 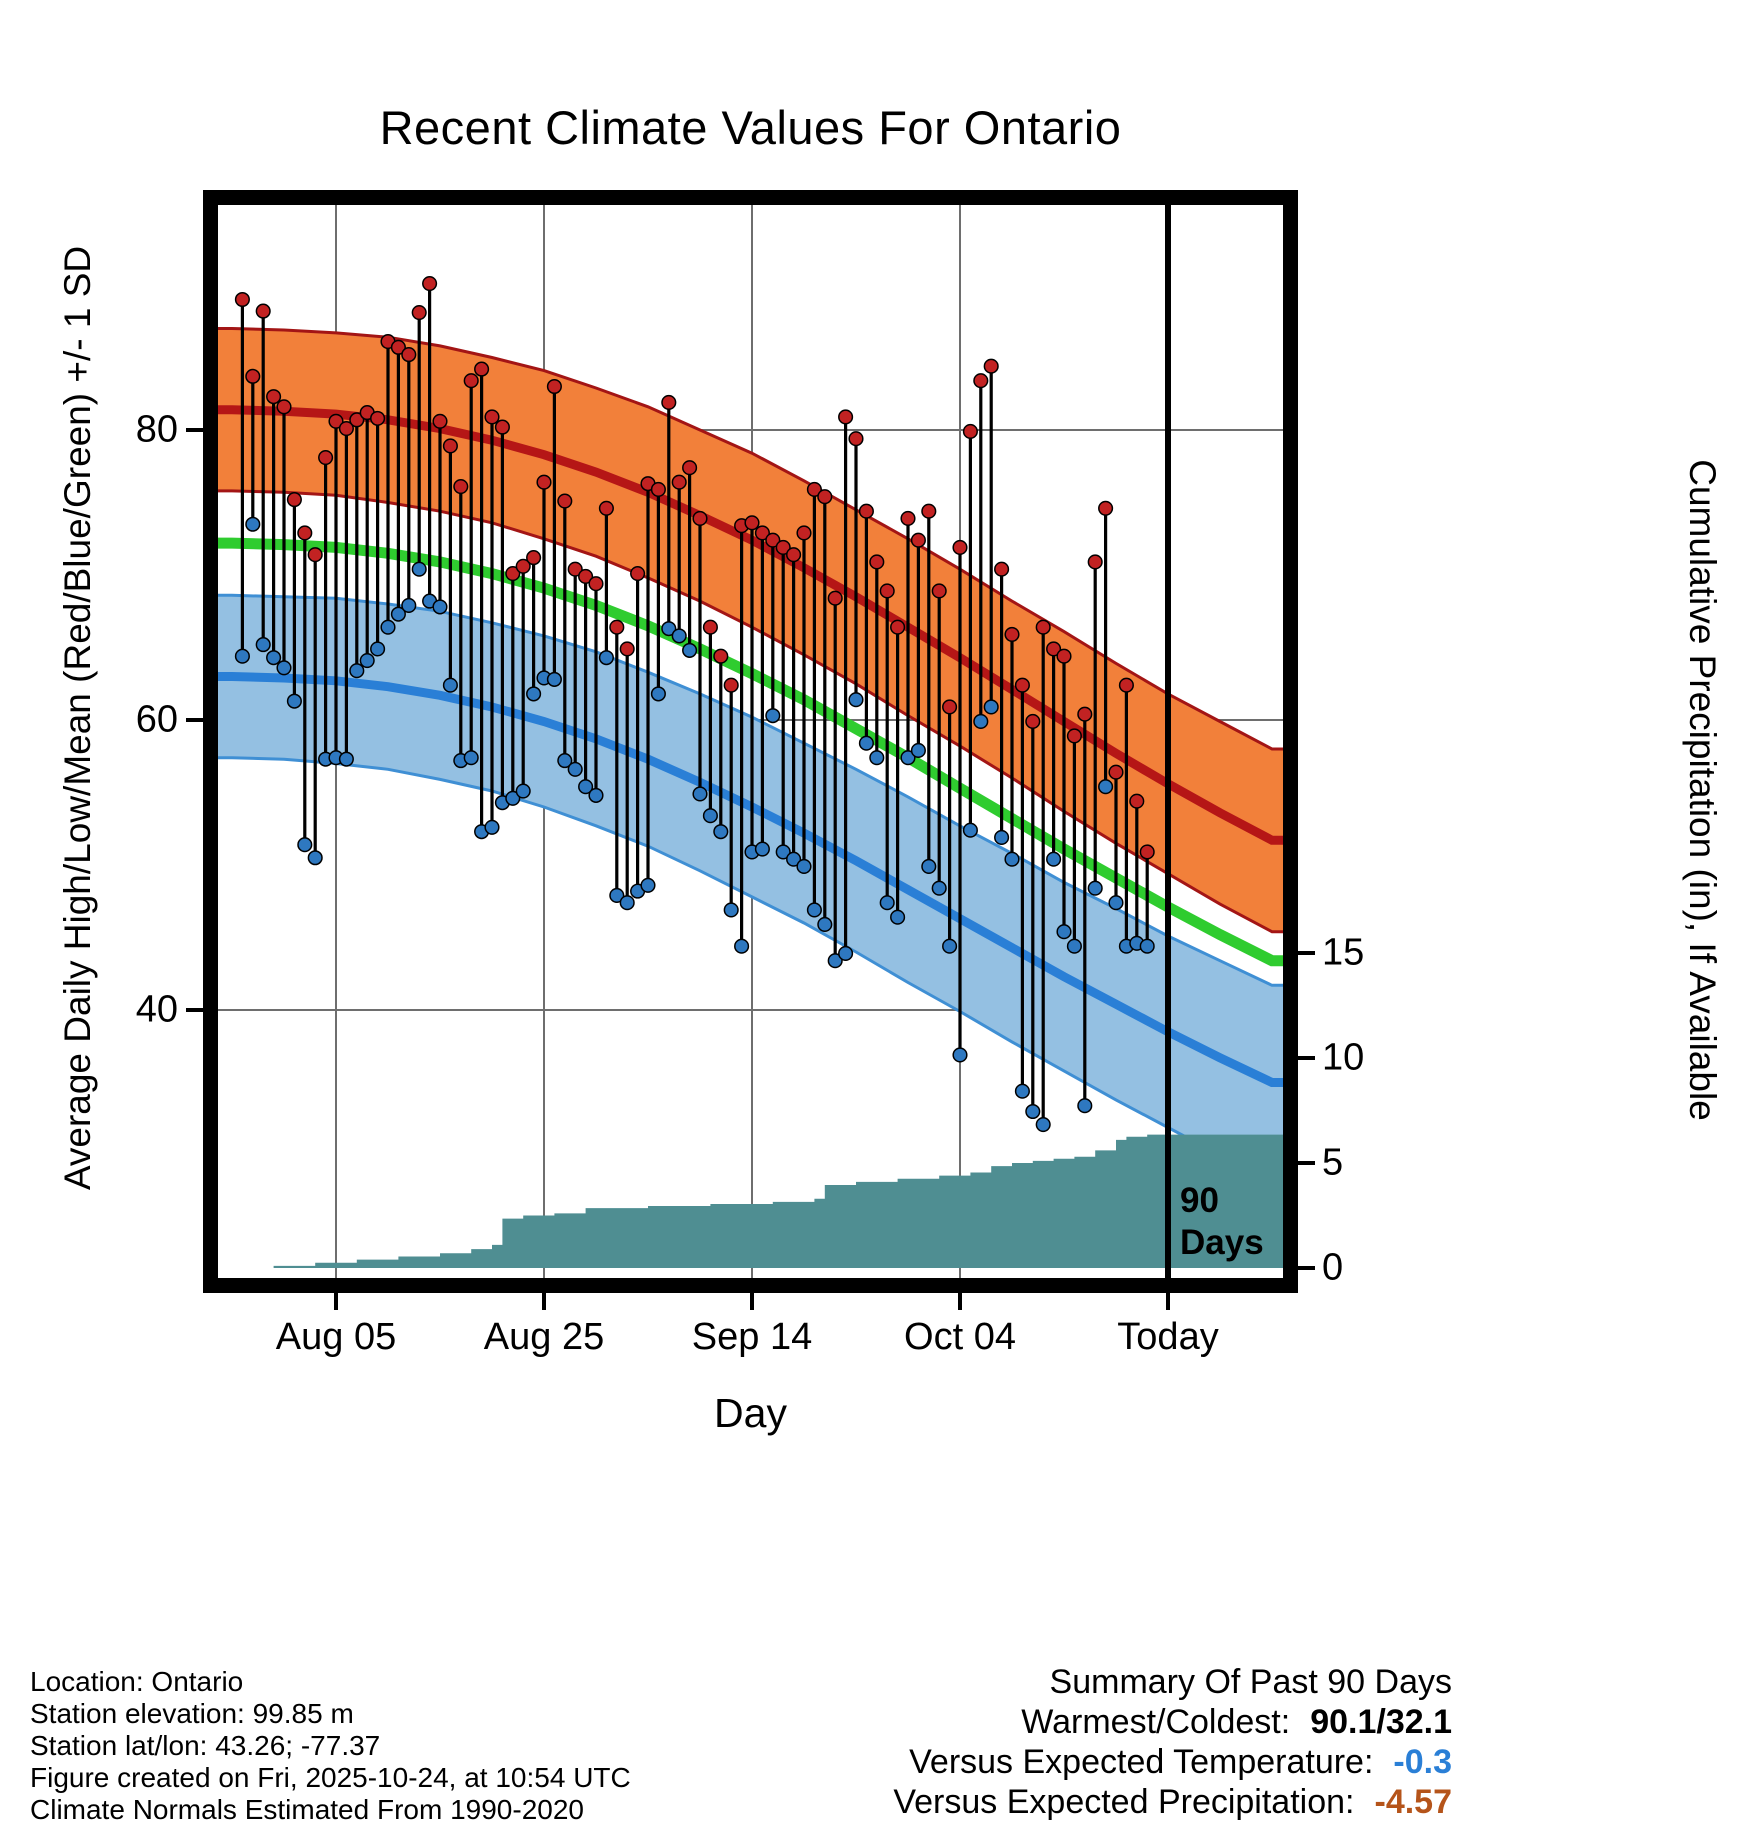 I want to click on summary-label: Versus Expected Temperature:, so click(x=1141, y=1762).